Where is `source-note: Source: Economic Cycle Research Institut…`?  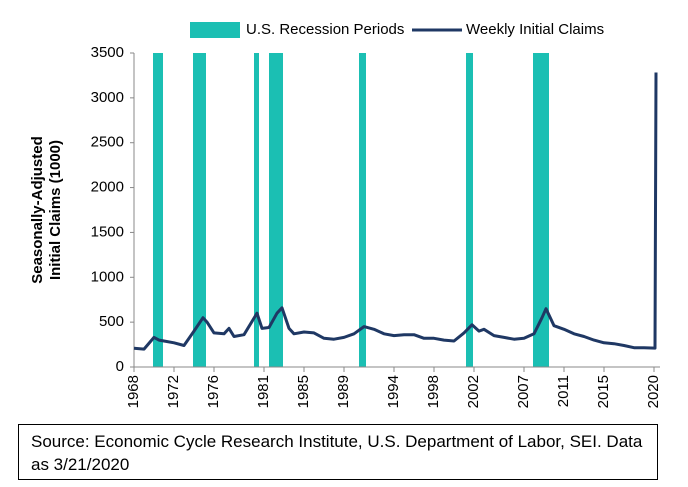 source-note: Source: Economic Cycle Research Institut… is located at coordinates (338, 452).